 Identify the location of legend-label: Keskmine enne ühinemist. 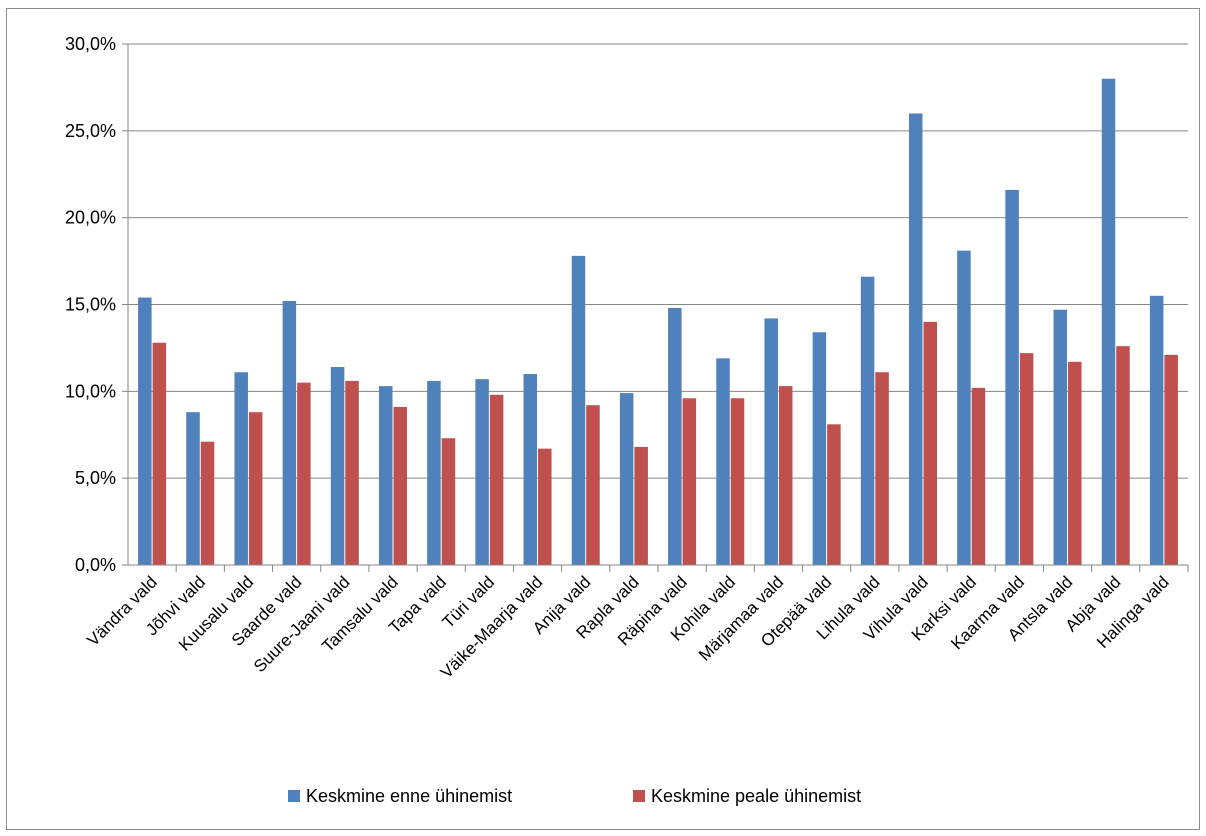
(409, 796).